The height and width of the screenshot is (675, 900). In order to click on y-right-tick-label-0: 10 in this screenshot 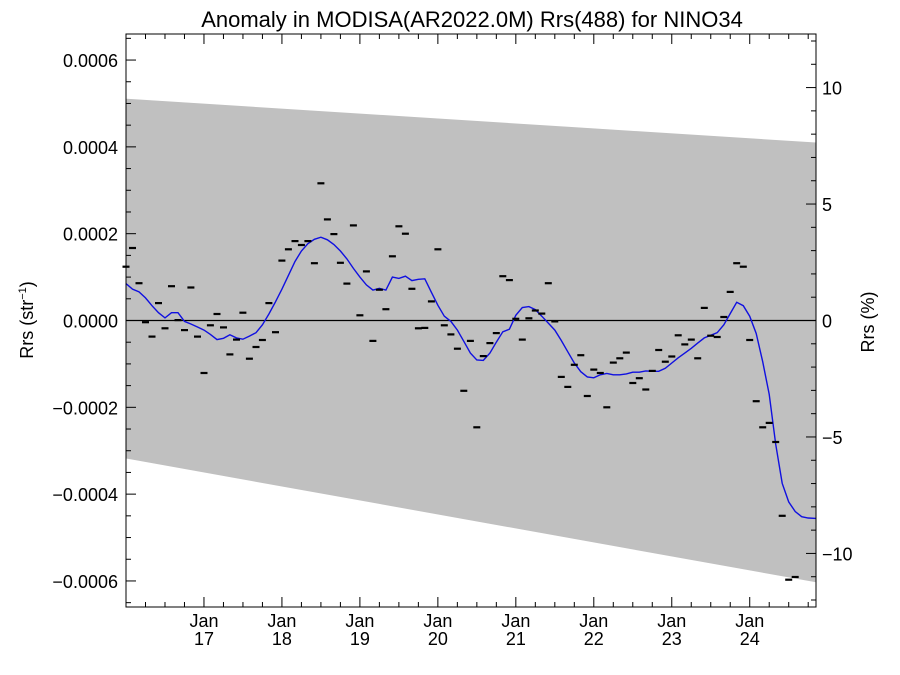, I will do `click(832, 89)`.